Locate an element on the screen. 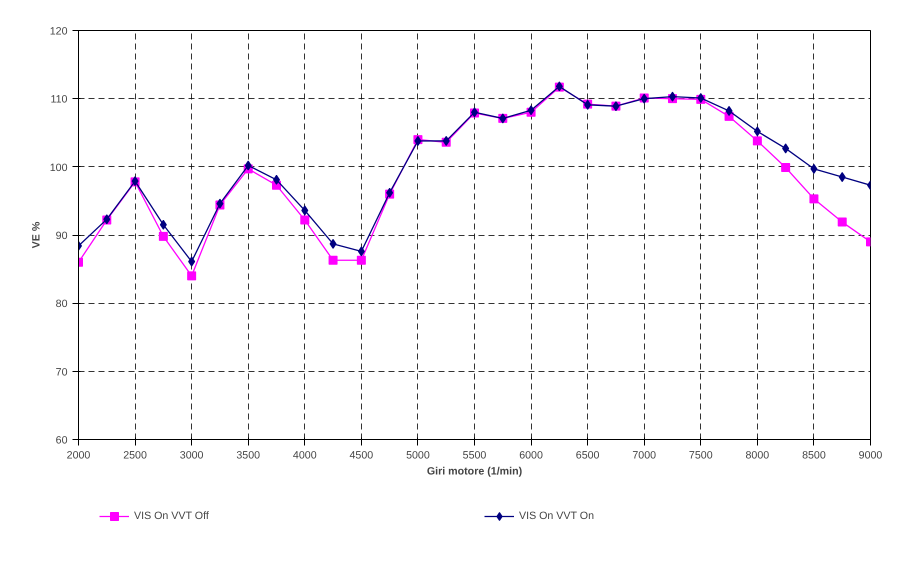  x-tick-label: 4000 is located at coordinates (304, 456).